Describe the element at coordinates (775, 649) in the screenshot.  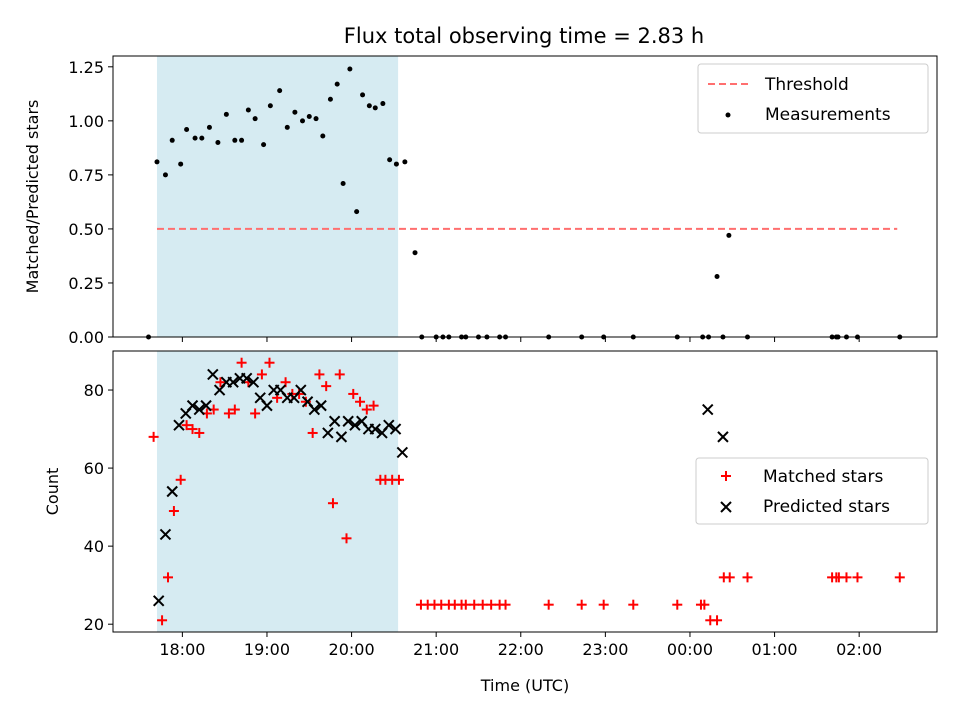
I see `x-tick-label: 01:00` at that location.